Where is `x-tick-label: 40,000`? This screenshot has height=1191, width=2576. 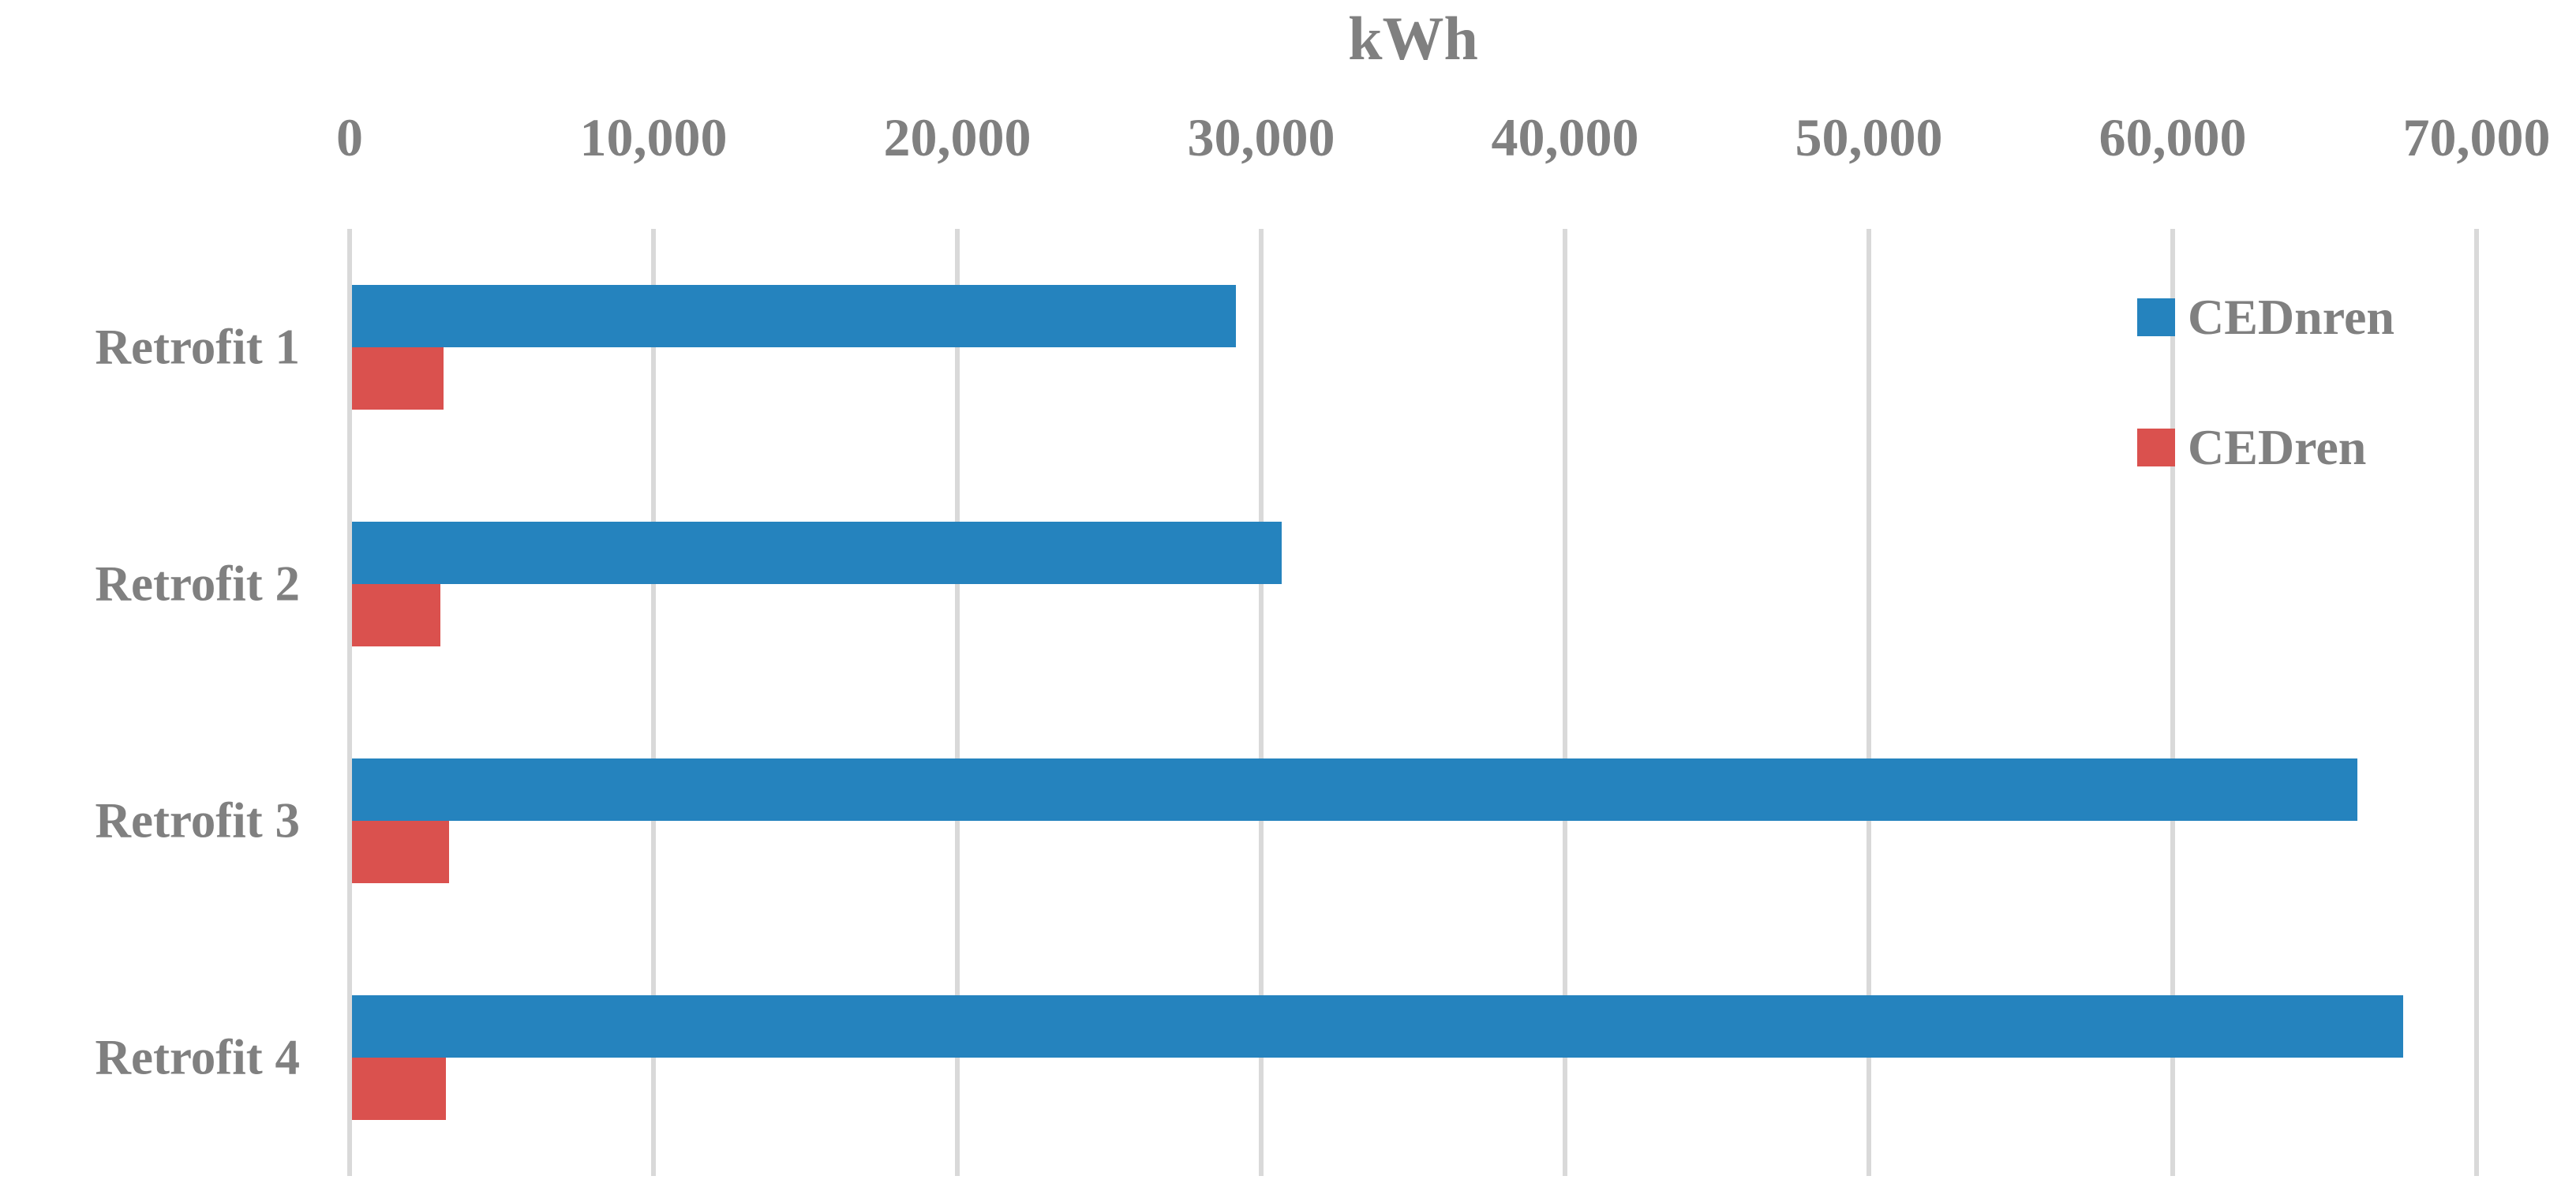 x-tick-label: 40,000 is located at coordinates (1565, 137).